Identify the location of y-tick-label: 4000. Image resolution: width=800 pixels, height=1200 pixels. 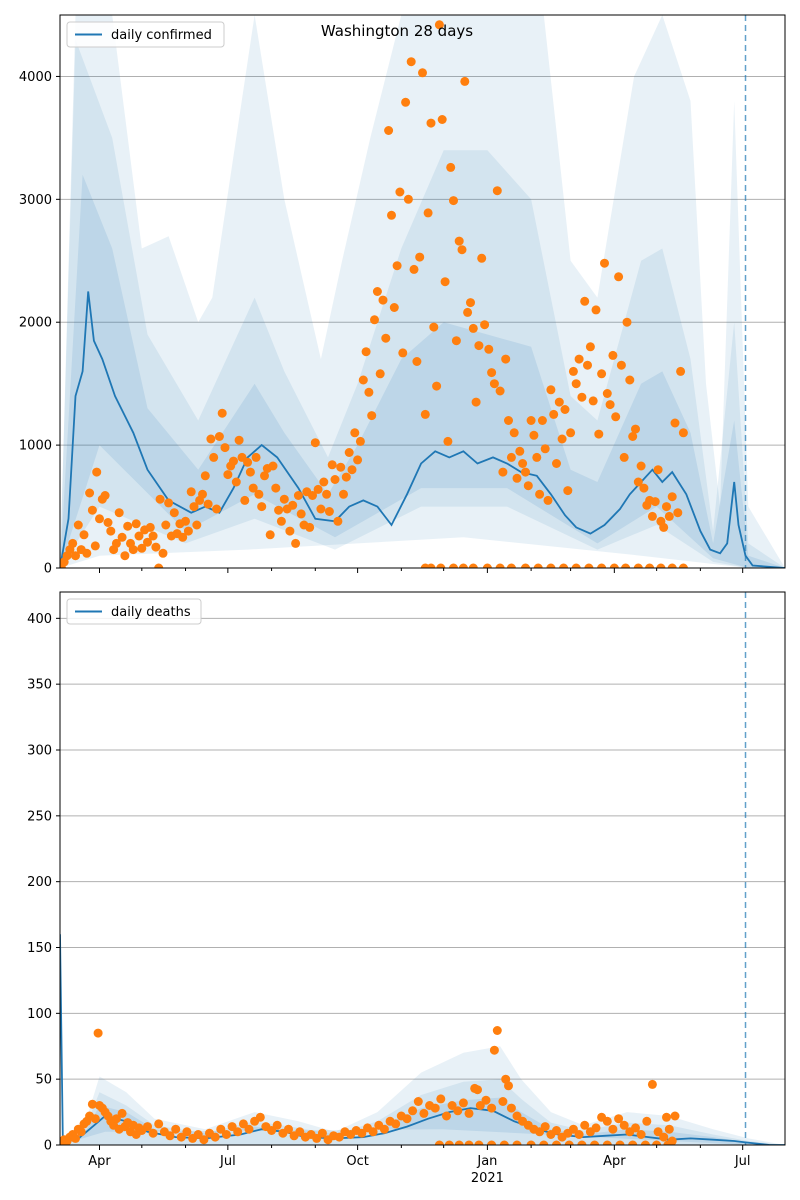
(35, 77).